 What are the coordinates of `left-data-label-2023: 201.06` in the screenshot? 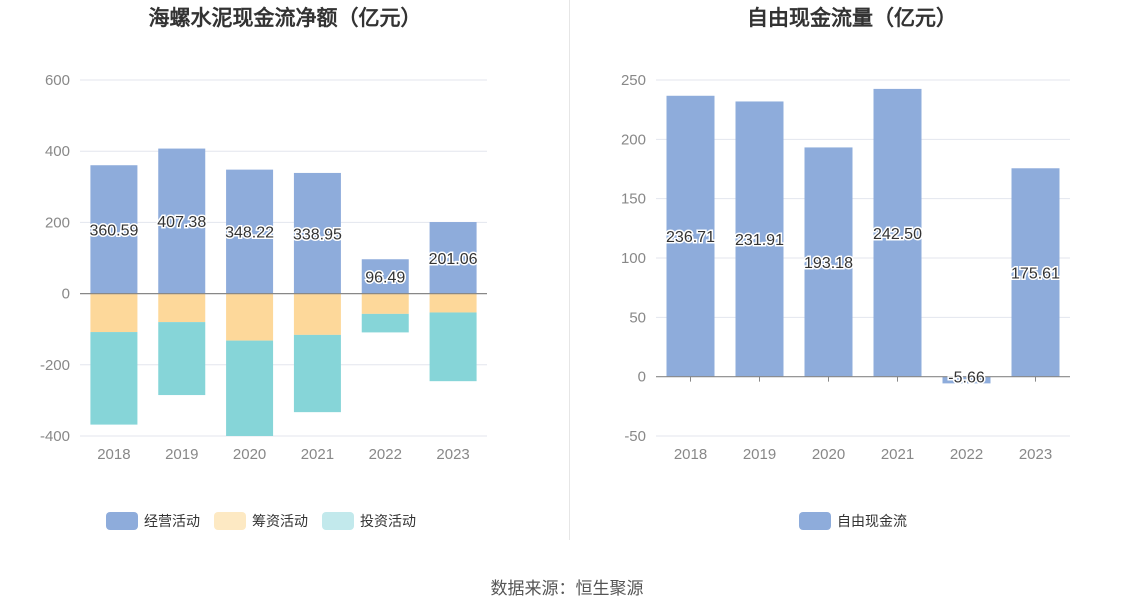 It's located at (453, 259).